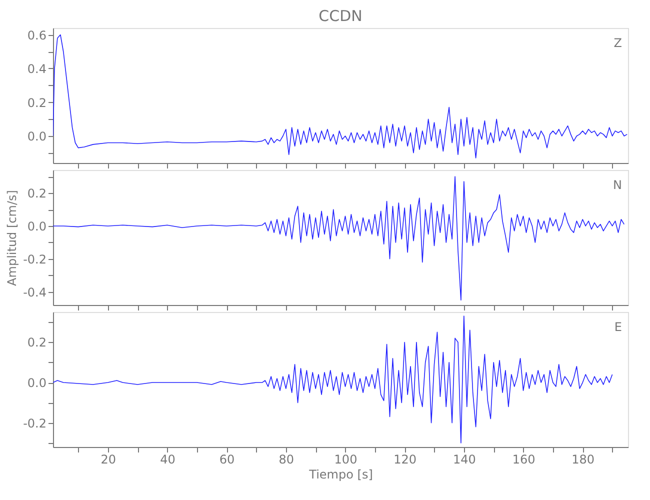 The width and height of the screenshot is (650, 500). Describe the element at coordinates (227, 459) in the screenshot. I see `x-tick-label: 60` at that location.